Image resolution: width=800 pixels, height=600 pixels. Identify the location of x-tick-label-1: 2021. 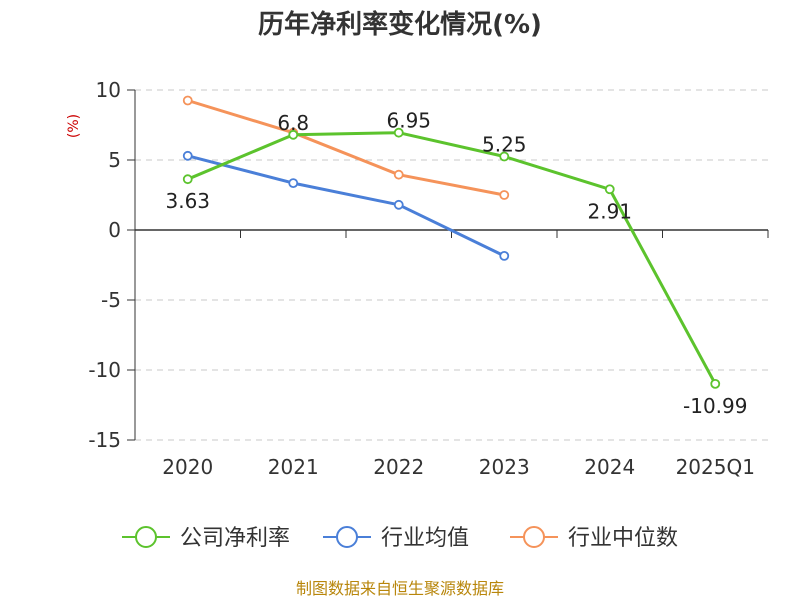
(293, 467).